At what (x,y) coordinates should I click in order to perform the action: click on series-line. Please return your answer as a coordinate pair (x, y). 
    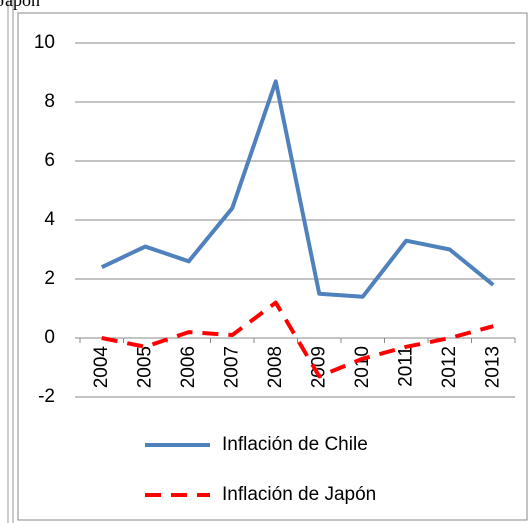
    Looking at the image, I should click on (297, 339).